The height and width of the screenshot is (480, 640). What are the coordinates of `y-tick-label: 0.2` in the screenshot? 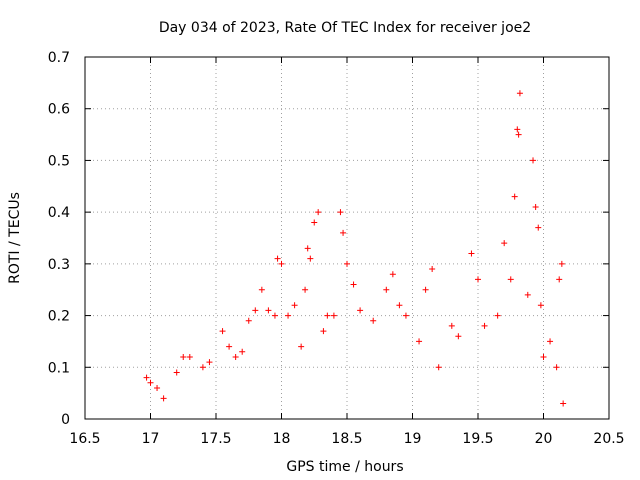 It's located at (59, 317).